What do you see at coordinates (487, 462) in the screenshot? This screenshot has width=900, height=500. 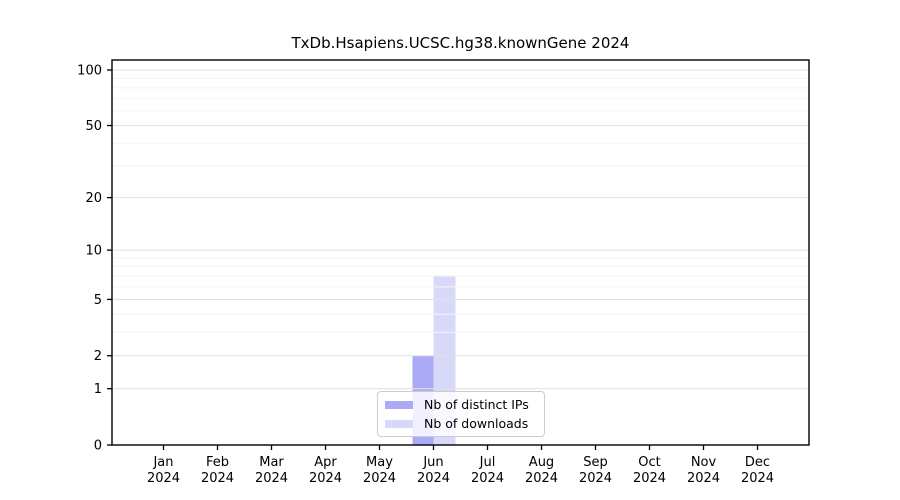 I see `x-tick-label-month: Jul` at bounding box center [487, 462].